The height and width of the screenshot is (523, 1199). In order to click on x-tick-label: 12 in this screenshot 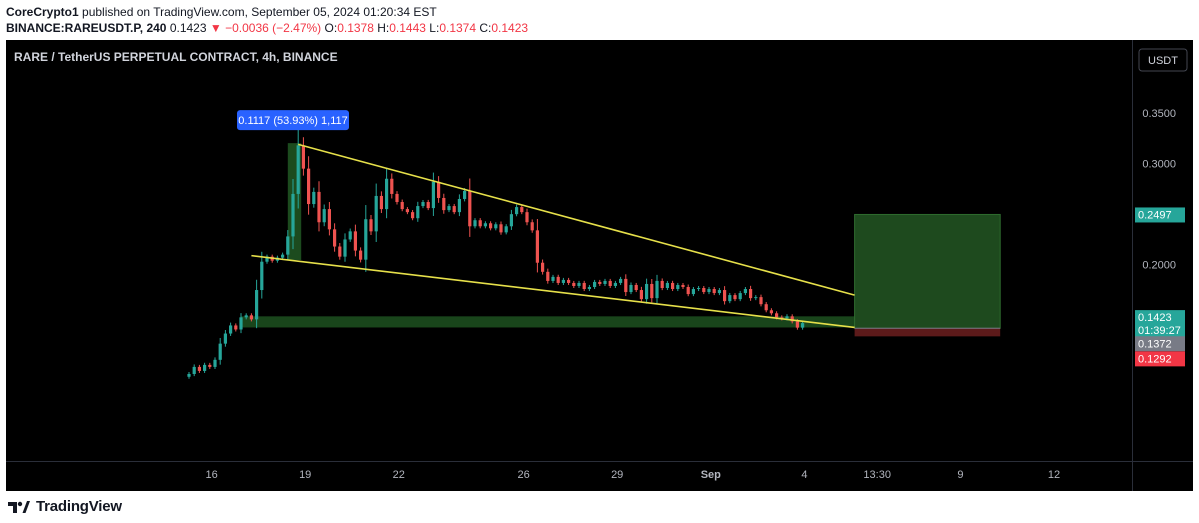, I will do `click(1054, 475)`.